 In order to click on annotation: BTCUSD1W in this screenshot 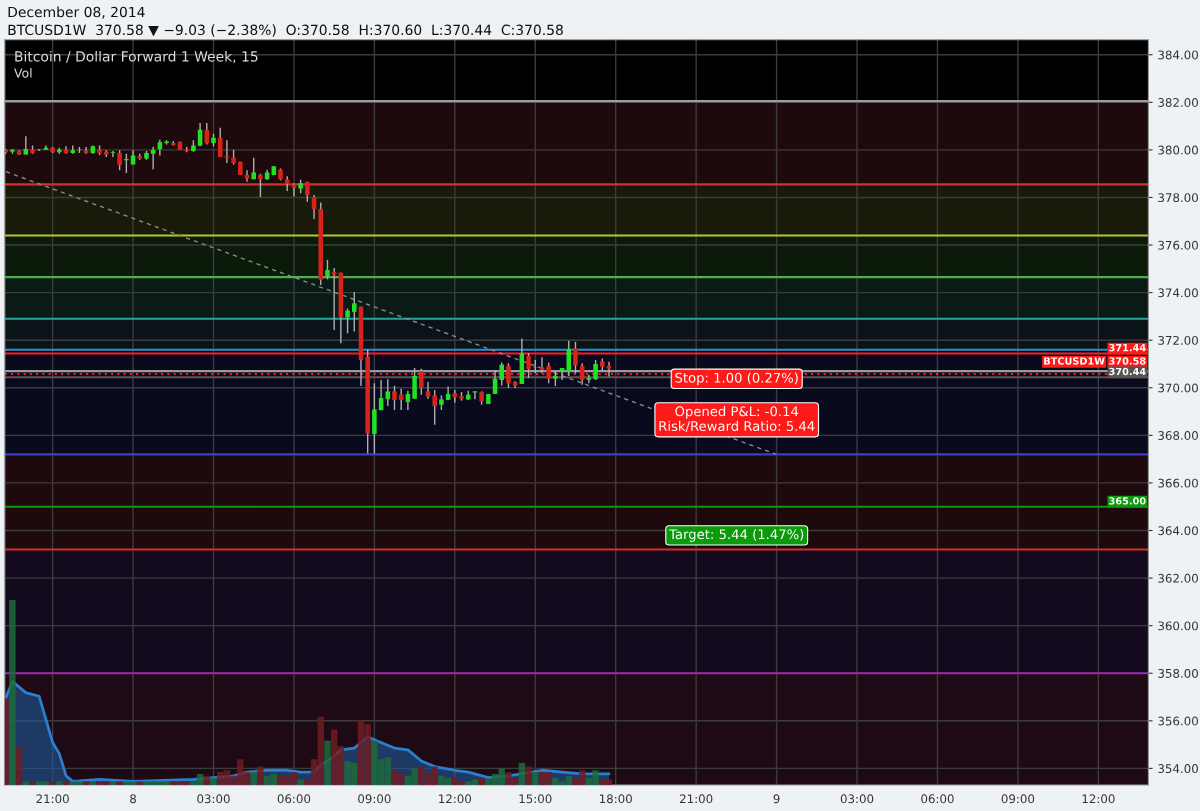, I will do `click(1074, 361)`.